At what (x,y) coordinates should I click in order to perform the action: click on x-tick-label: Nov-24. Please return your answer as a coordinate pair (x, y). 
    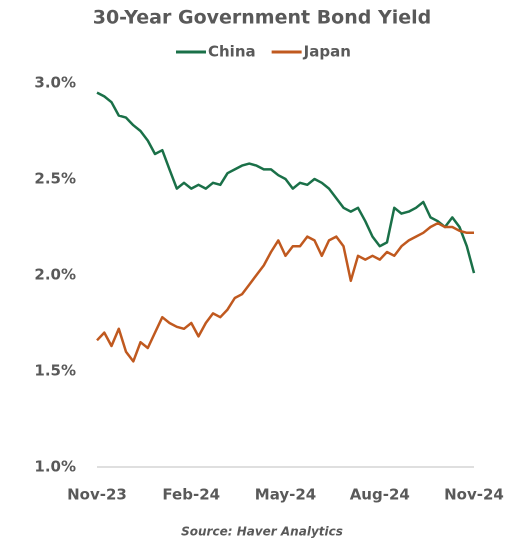
    Looking at the image, I should click on (474, 495).